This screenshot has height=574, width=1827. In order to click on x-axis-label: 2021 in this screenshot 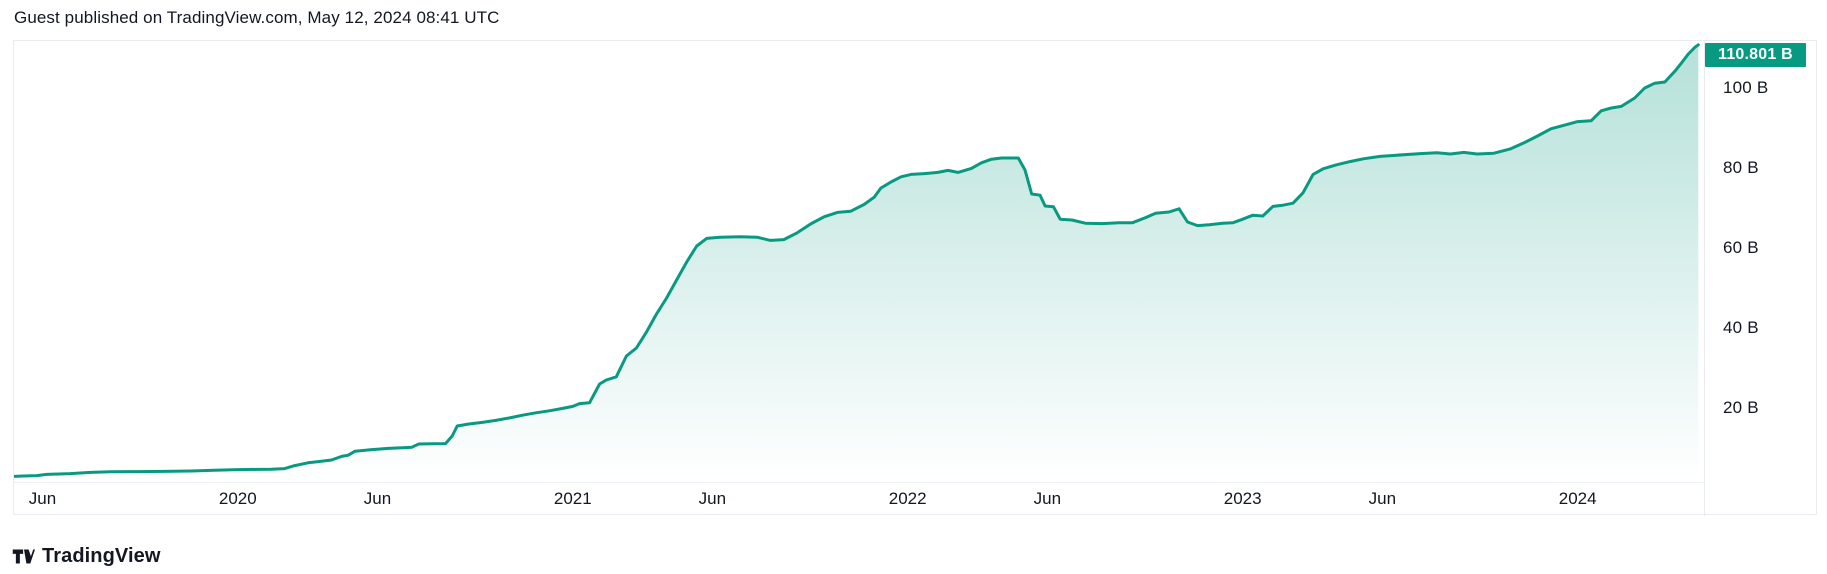, I will do `click(572, 498)`.